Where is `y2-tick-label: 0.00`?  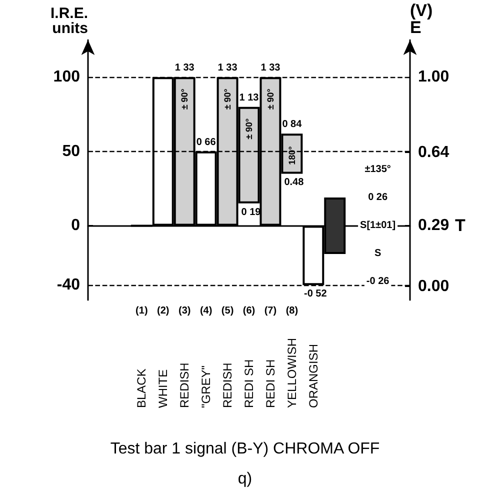 y2-tick-label: 0.00 is located at coordinates (434, 286).